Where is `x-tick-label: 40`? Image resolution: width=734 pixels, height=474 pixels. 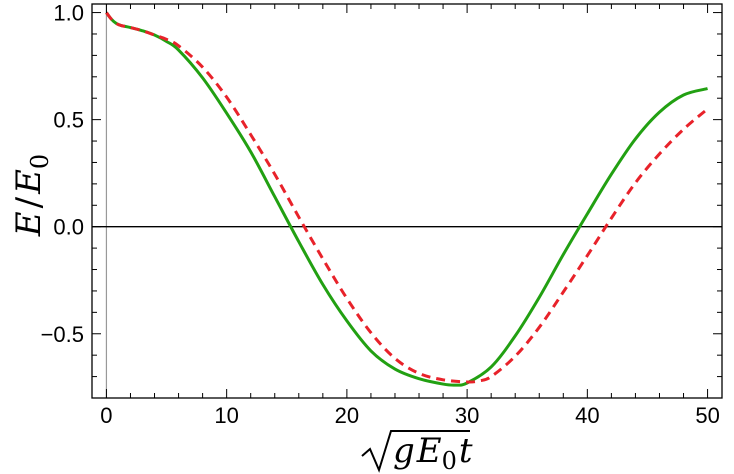 x-tick-label: 40 is located at coordinates (587, 415).